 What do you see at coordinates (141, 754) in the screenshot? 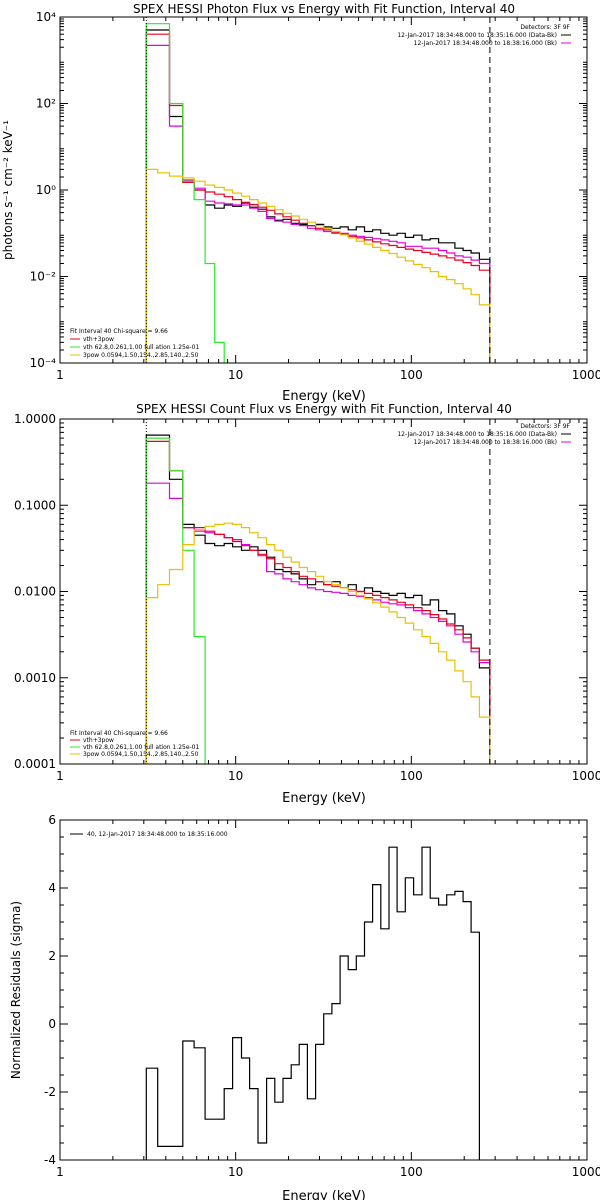
I see `count-flux-legend-3: 3pow 0.0594,1.50,154.,2.85,140.,2.50` at bounding box center [141, 754].